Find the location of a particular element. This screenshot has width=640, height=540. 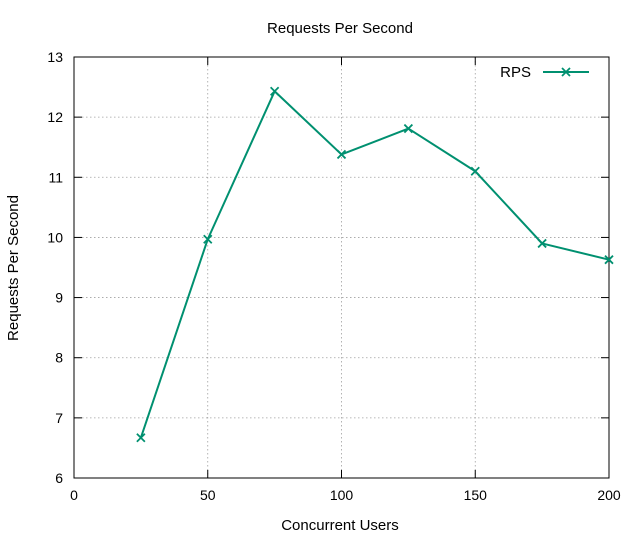

x-axis-label: Concurrent Users is located at coordinates (340, 525).